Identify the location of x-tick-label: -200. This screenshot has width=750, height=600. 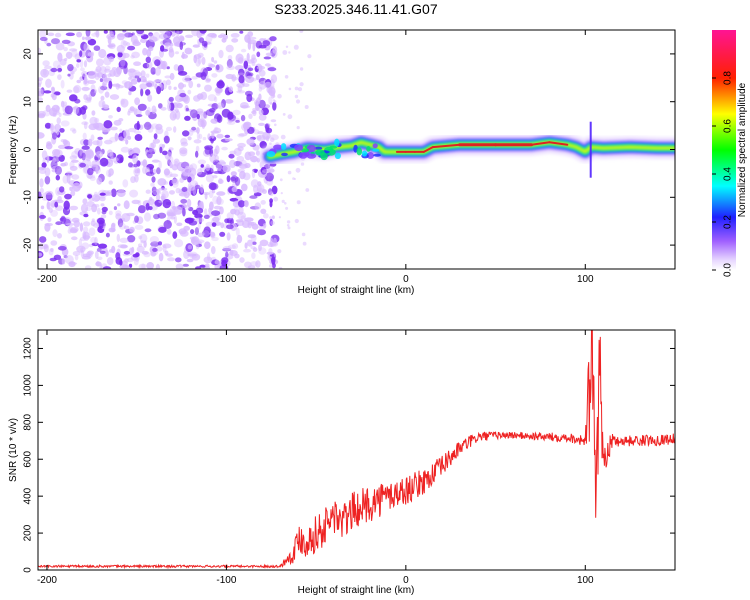
(47, 580).